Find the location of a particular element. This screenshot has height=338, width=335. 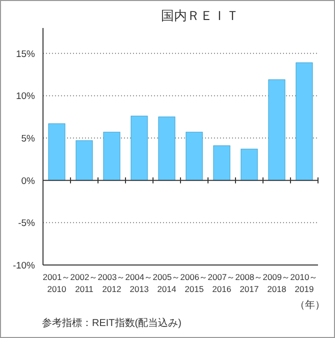

x-tick-label: 2001～ 2010 is located at coordinates (56, 283).